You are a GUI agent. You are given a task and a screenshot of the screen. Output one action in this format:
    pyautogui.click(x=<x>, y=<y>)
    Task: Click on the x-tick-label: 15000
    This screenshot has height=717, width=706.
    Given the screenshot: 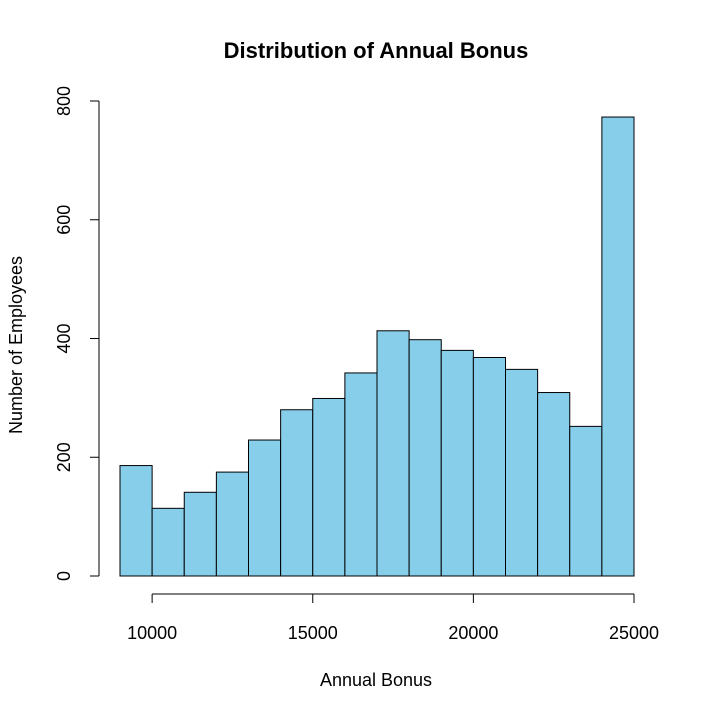 What is the action you would take?
    pyautogui.click(x=313, y=633)
    